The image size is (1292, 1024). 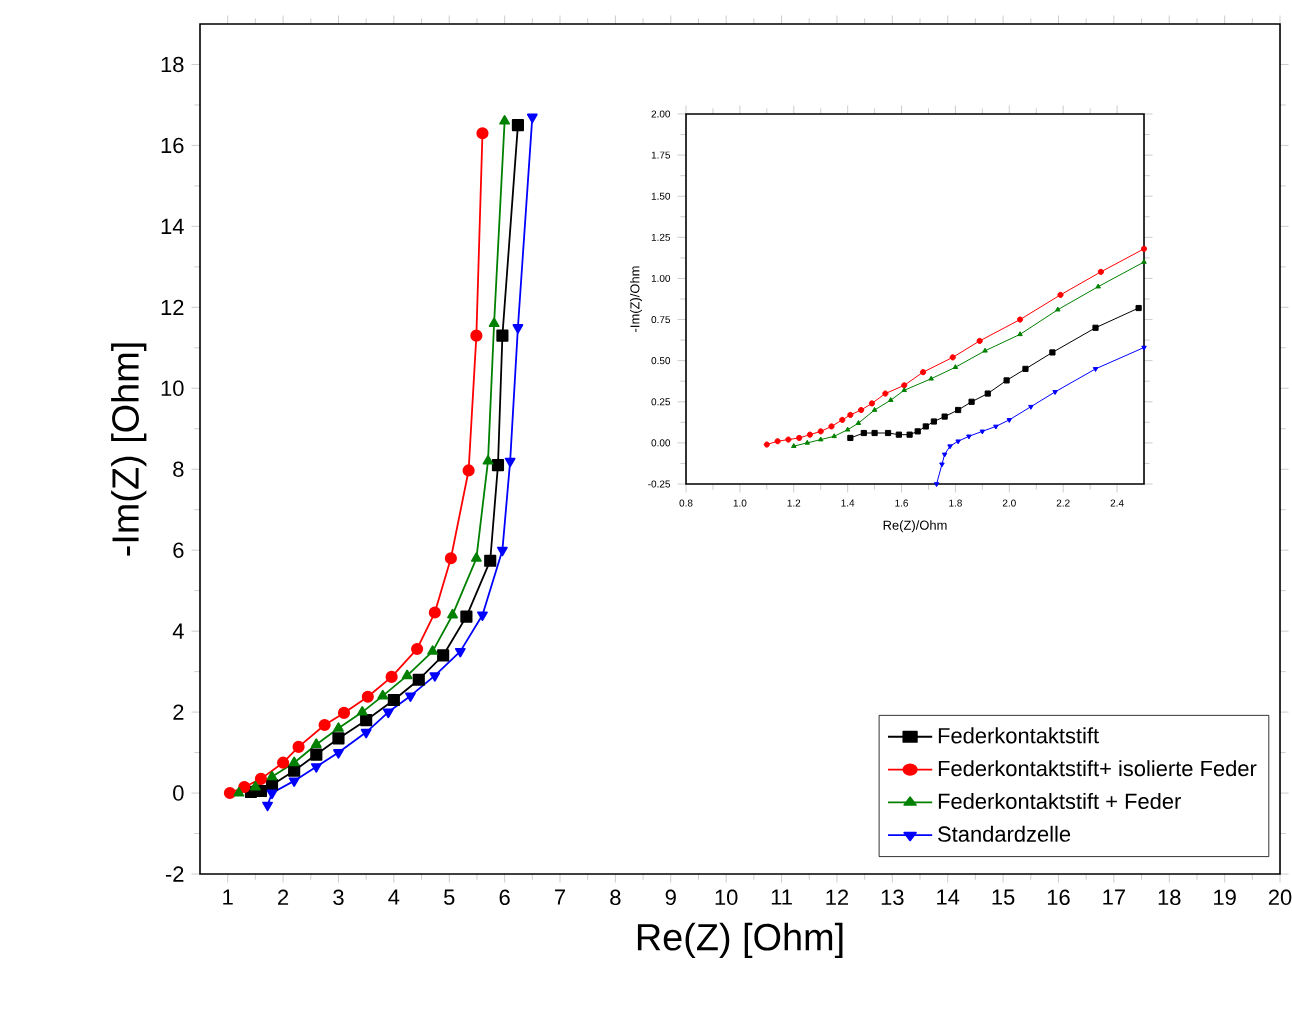 What do you see at coordinates (1058, 897) in the screenshot?
I see `x-tick-label: 16` at bounding box center [1058, 897].